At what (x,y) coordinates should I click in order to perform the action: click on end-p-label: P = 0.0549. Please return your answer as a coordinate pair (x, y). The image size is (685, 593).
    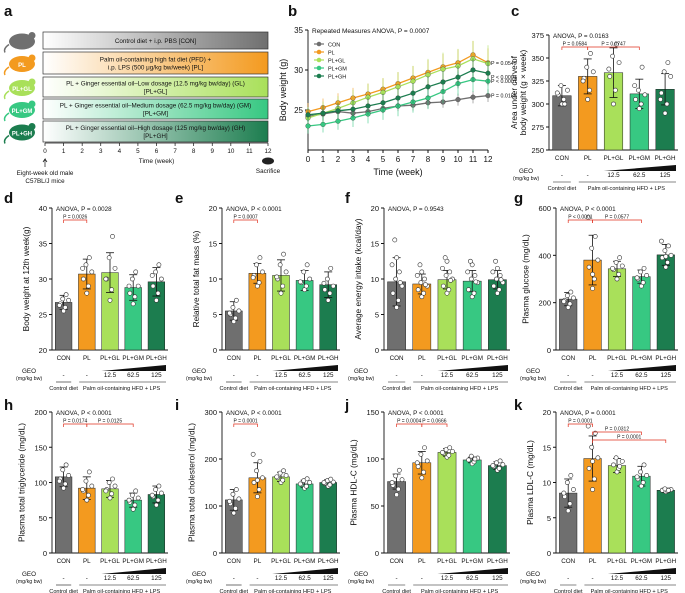
    Looking at the image, I should click on (504, 64).